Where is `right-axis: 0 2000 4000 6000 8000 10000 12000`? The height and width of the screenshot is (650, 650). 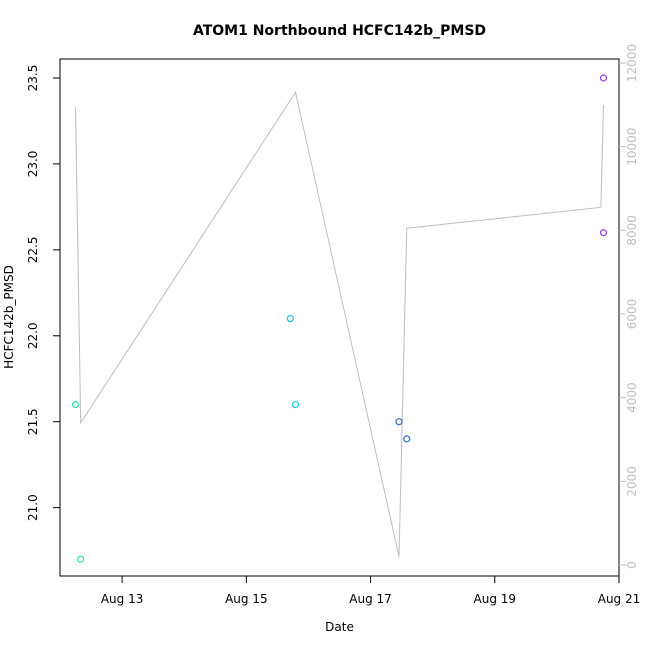 right-axis: 0 2000 4000 6000 8000 10000 12000 is located at coordinates (629, 306).